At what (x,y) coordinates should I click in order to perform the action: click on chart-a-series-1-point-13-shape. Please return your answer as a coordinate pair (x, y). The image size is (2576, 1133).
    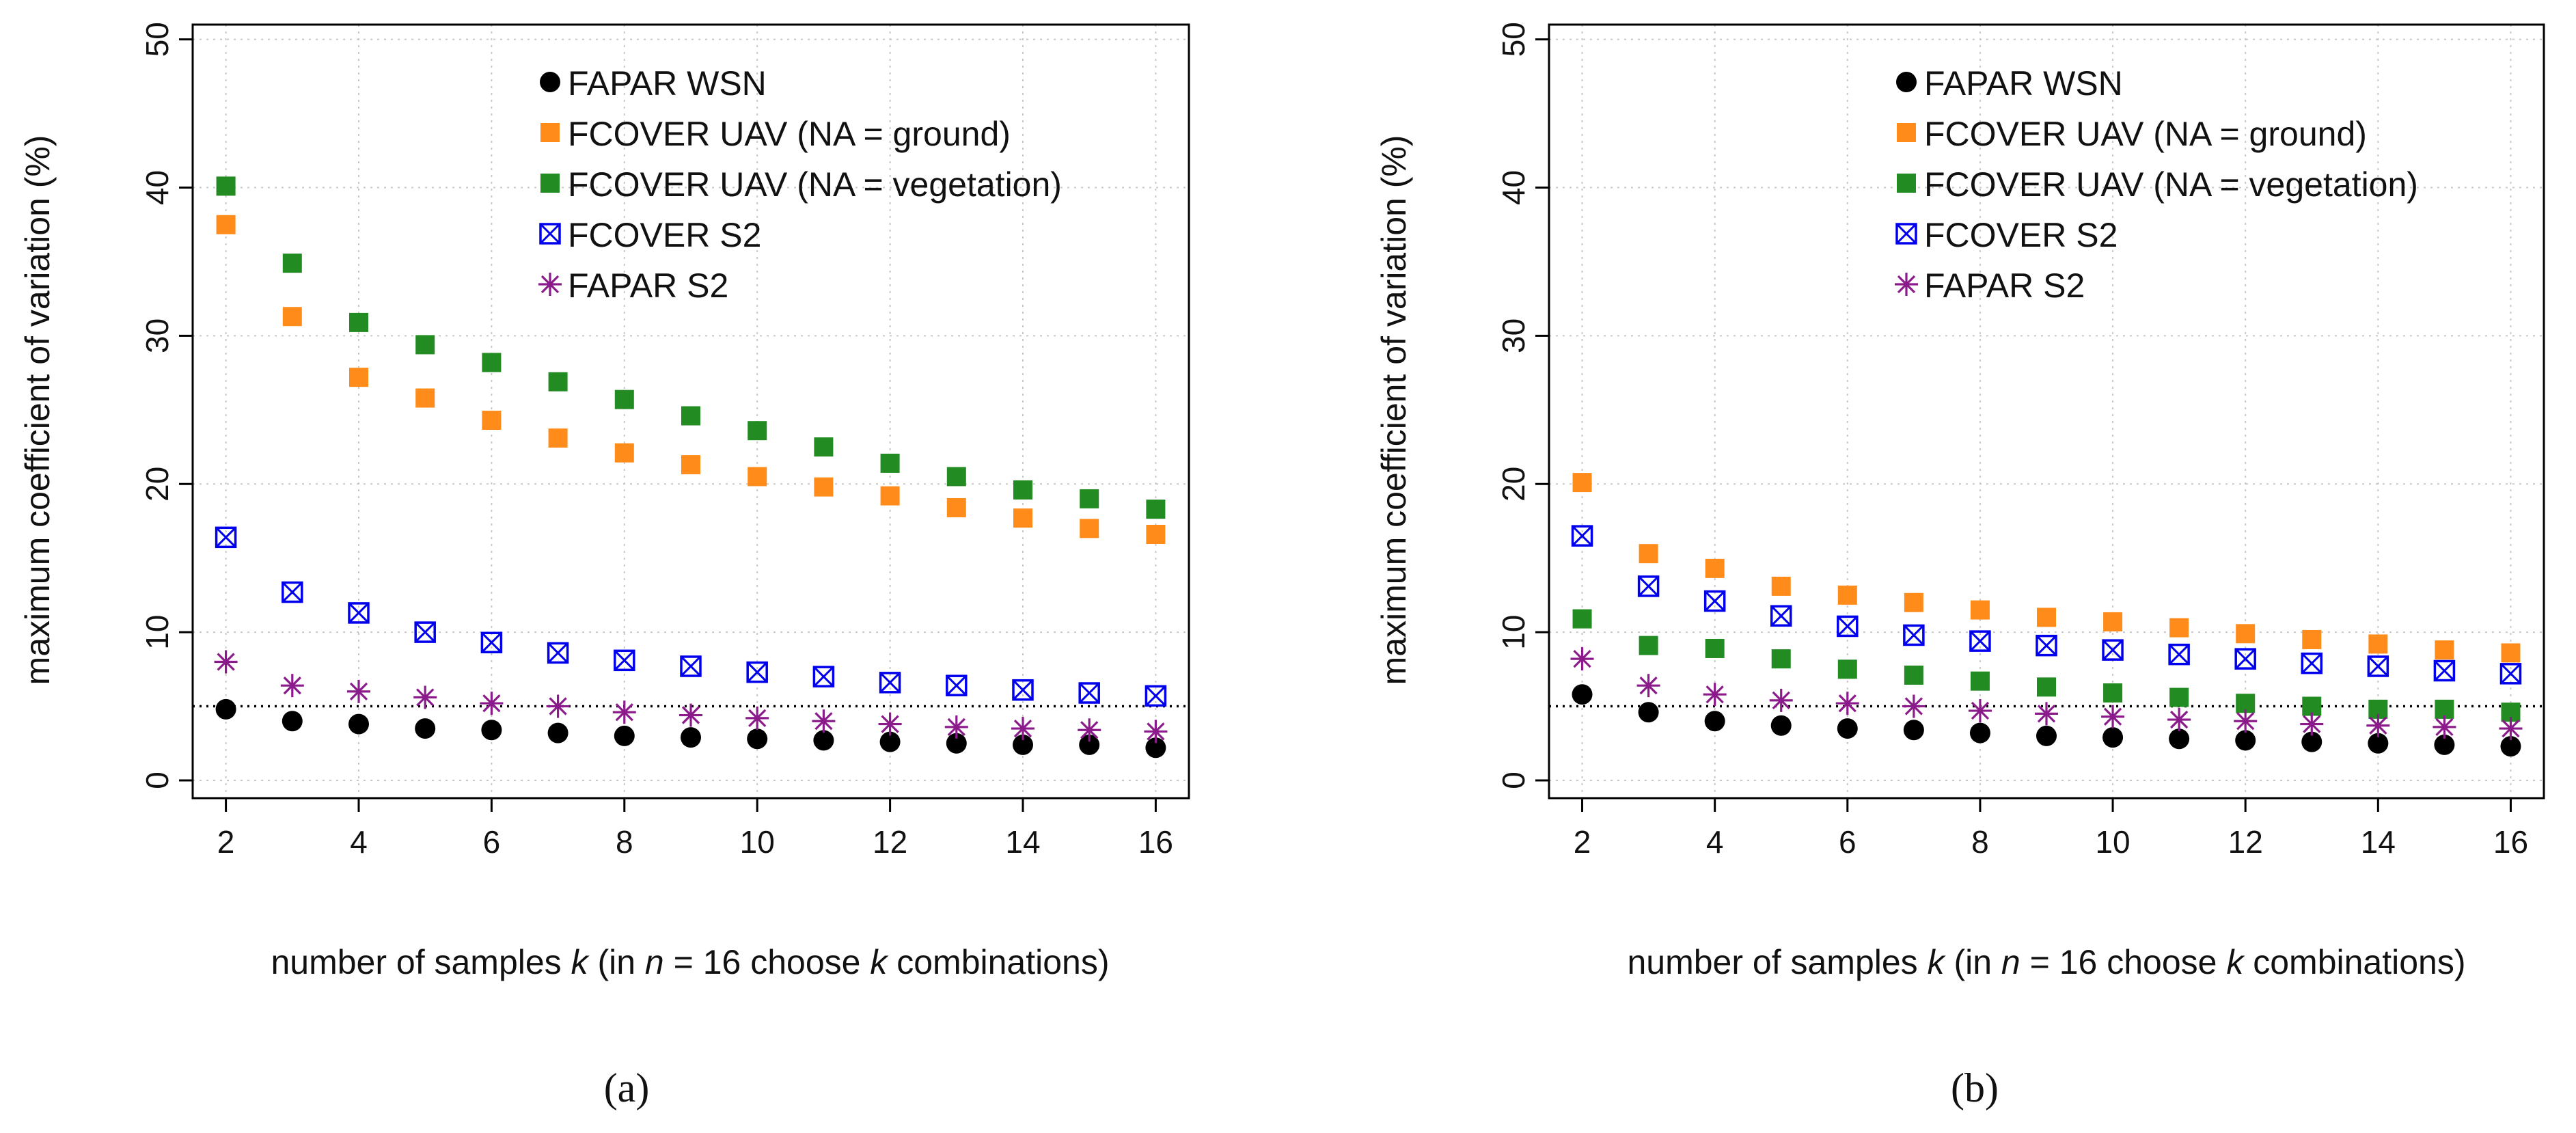
    Looking at the image, I should click on (956, 507).